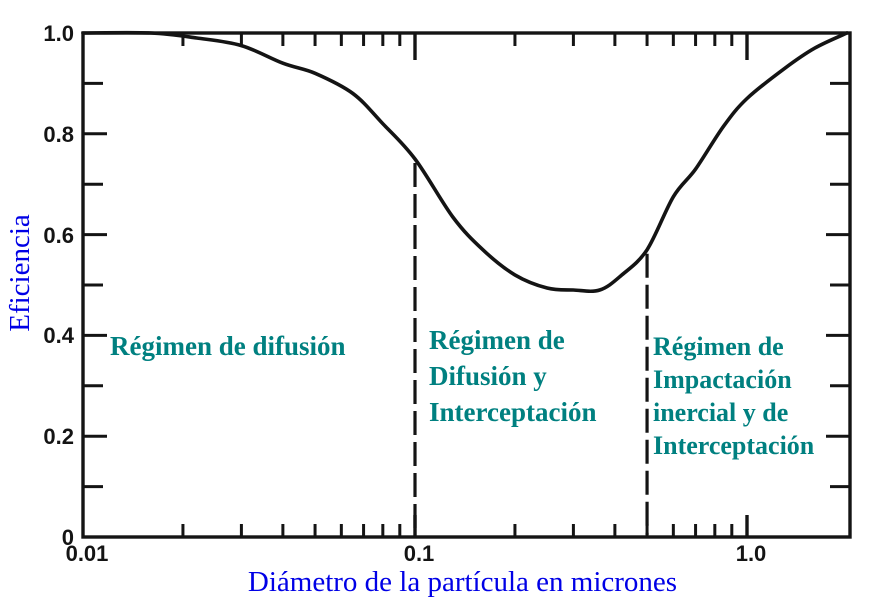 The width and height of the screenshot is (896, 613). What do you see at coordinates (58, 33) in the screenshot?
I see `y-tick-label: 1.0` at bounding box center [58, 33].